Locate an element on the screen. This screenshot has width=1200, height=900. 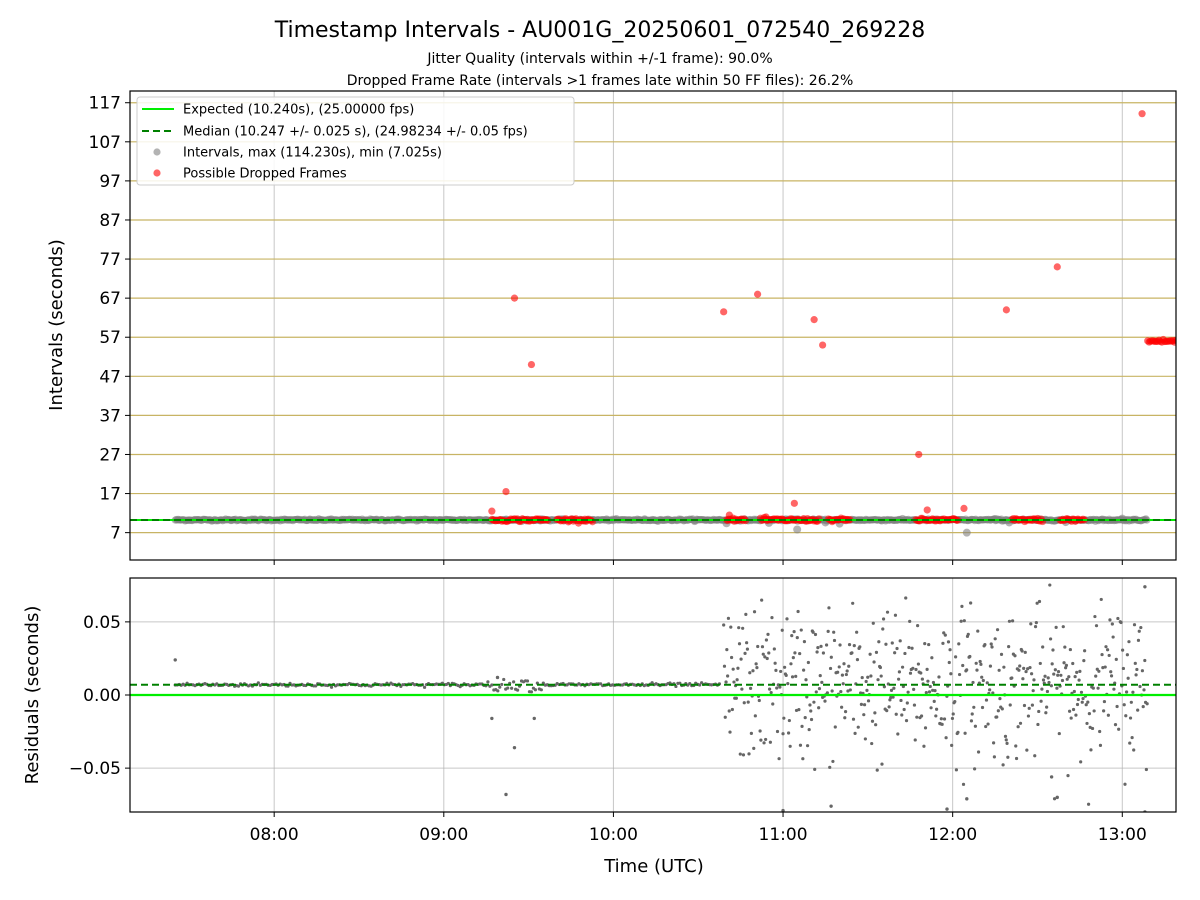
x-tick-label: 13:00 is located at coordinates (1122, 835).